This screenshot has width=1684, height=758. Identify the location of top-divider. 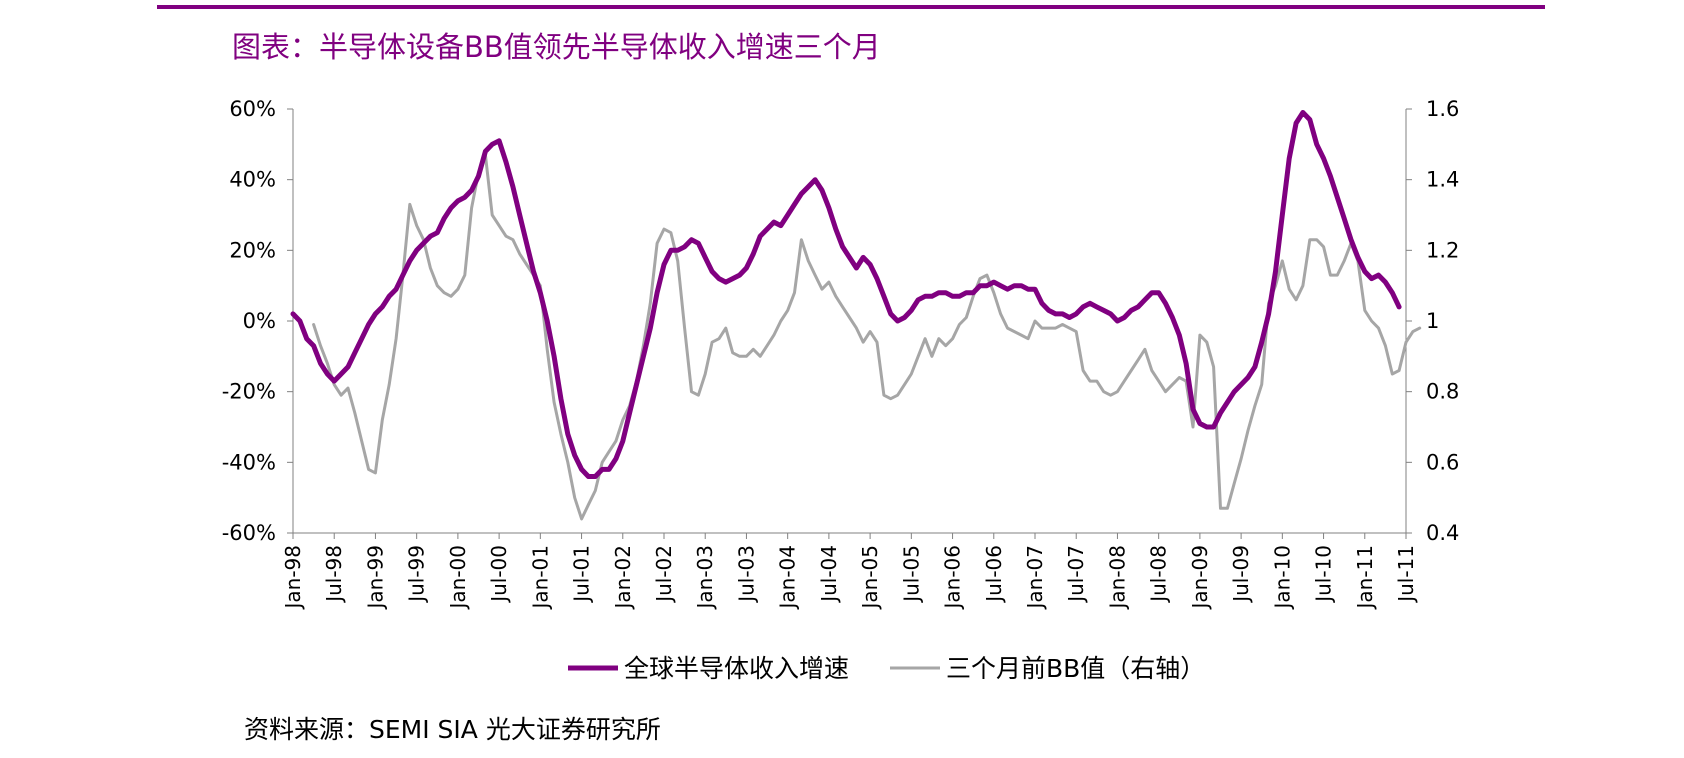
(851, 7).